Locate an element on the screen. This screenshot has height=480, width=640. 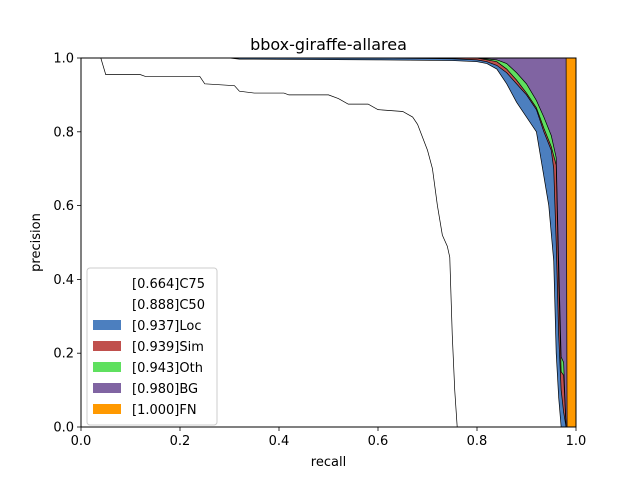
x-axis-ticks: 0.0 0.2 0.4 0.6 0.8 1.0 is located at coordinates (329, 438).